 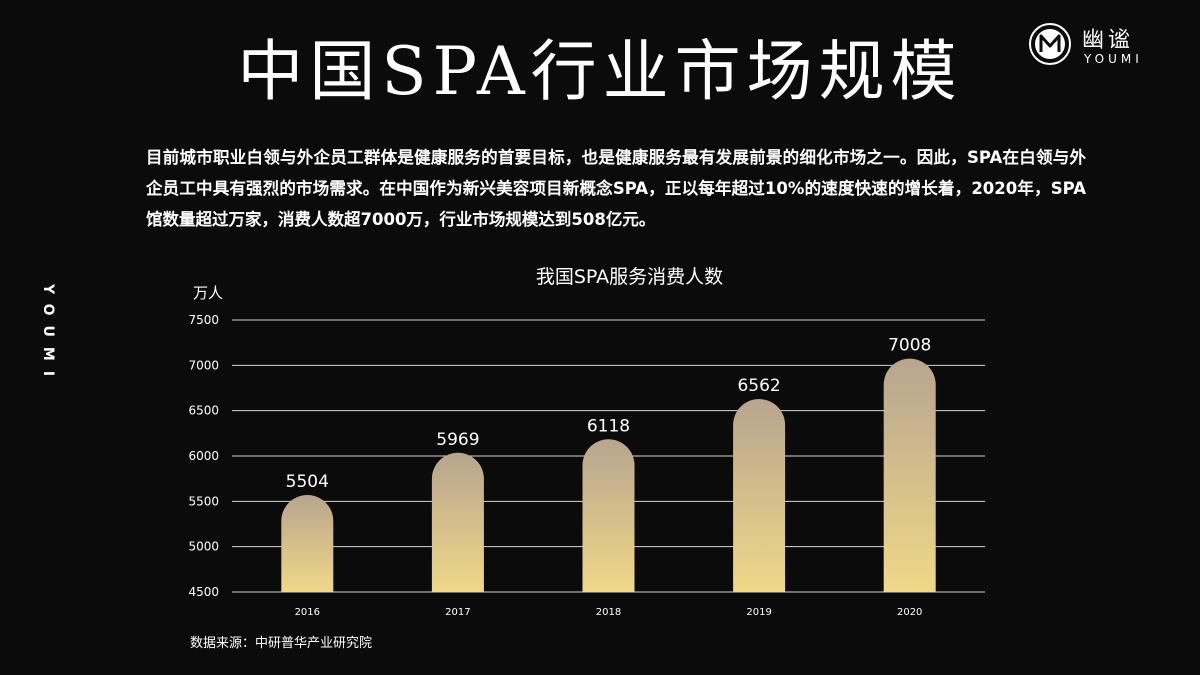 I want to click on chart-title: 我国SPA服务消费人数, so click(x=629, y=277).